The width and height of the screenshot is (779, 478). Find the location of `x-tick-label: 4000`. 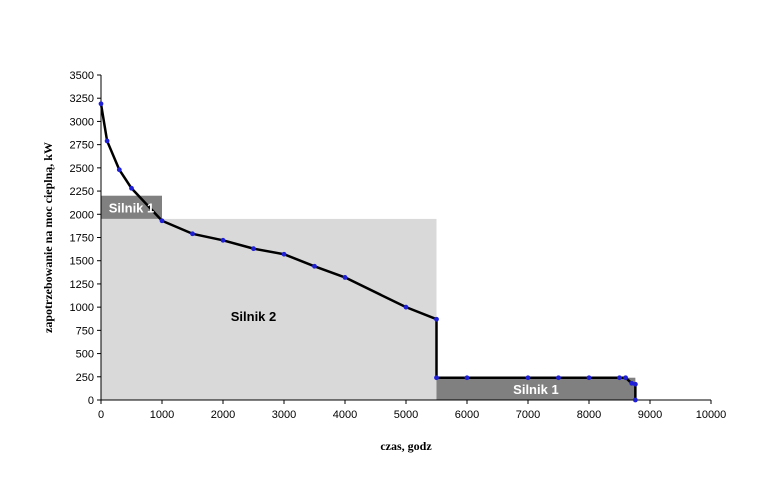

x-tick-label: 4000 is located at coordinates (345, 415).